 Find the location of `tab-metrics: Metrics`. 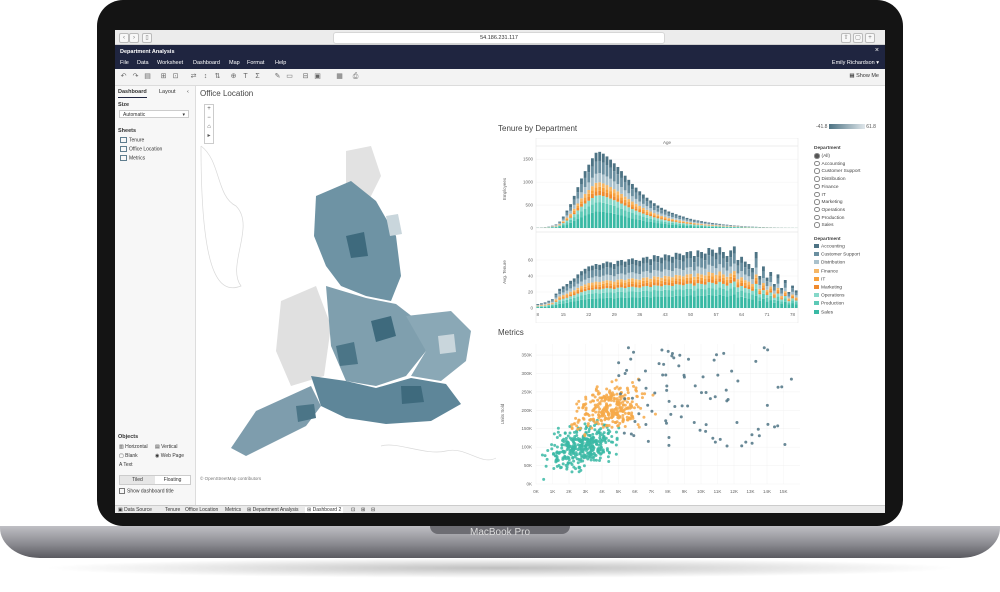

tab-metrics: Metrics is located at coordinates (233, 510).